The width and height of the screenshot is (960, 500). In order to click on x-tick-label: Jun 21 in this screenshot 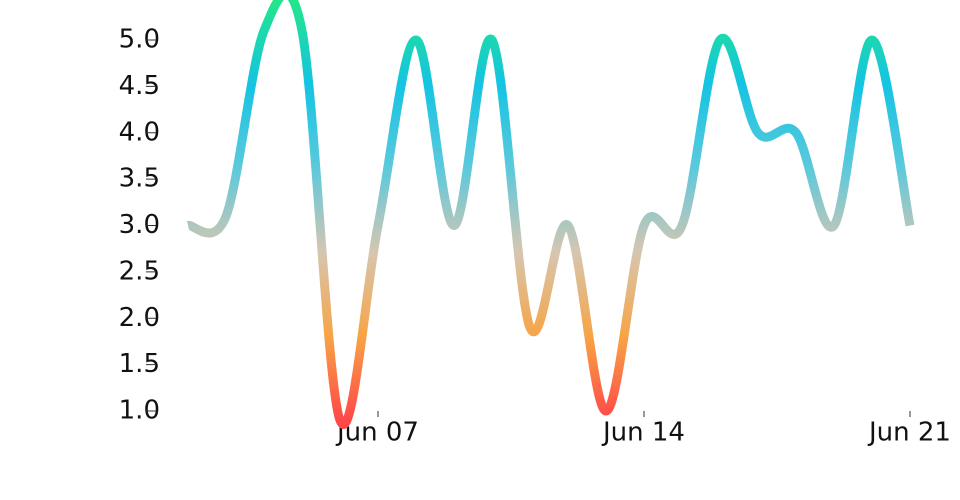, I will do `click(909, 433)`.